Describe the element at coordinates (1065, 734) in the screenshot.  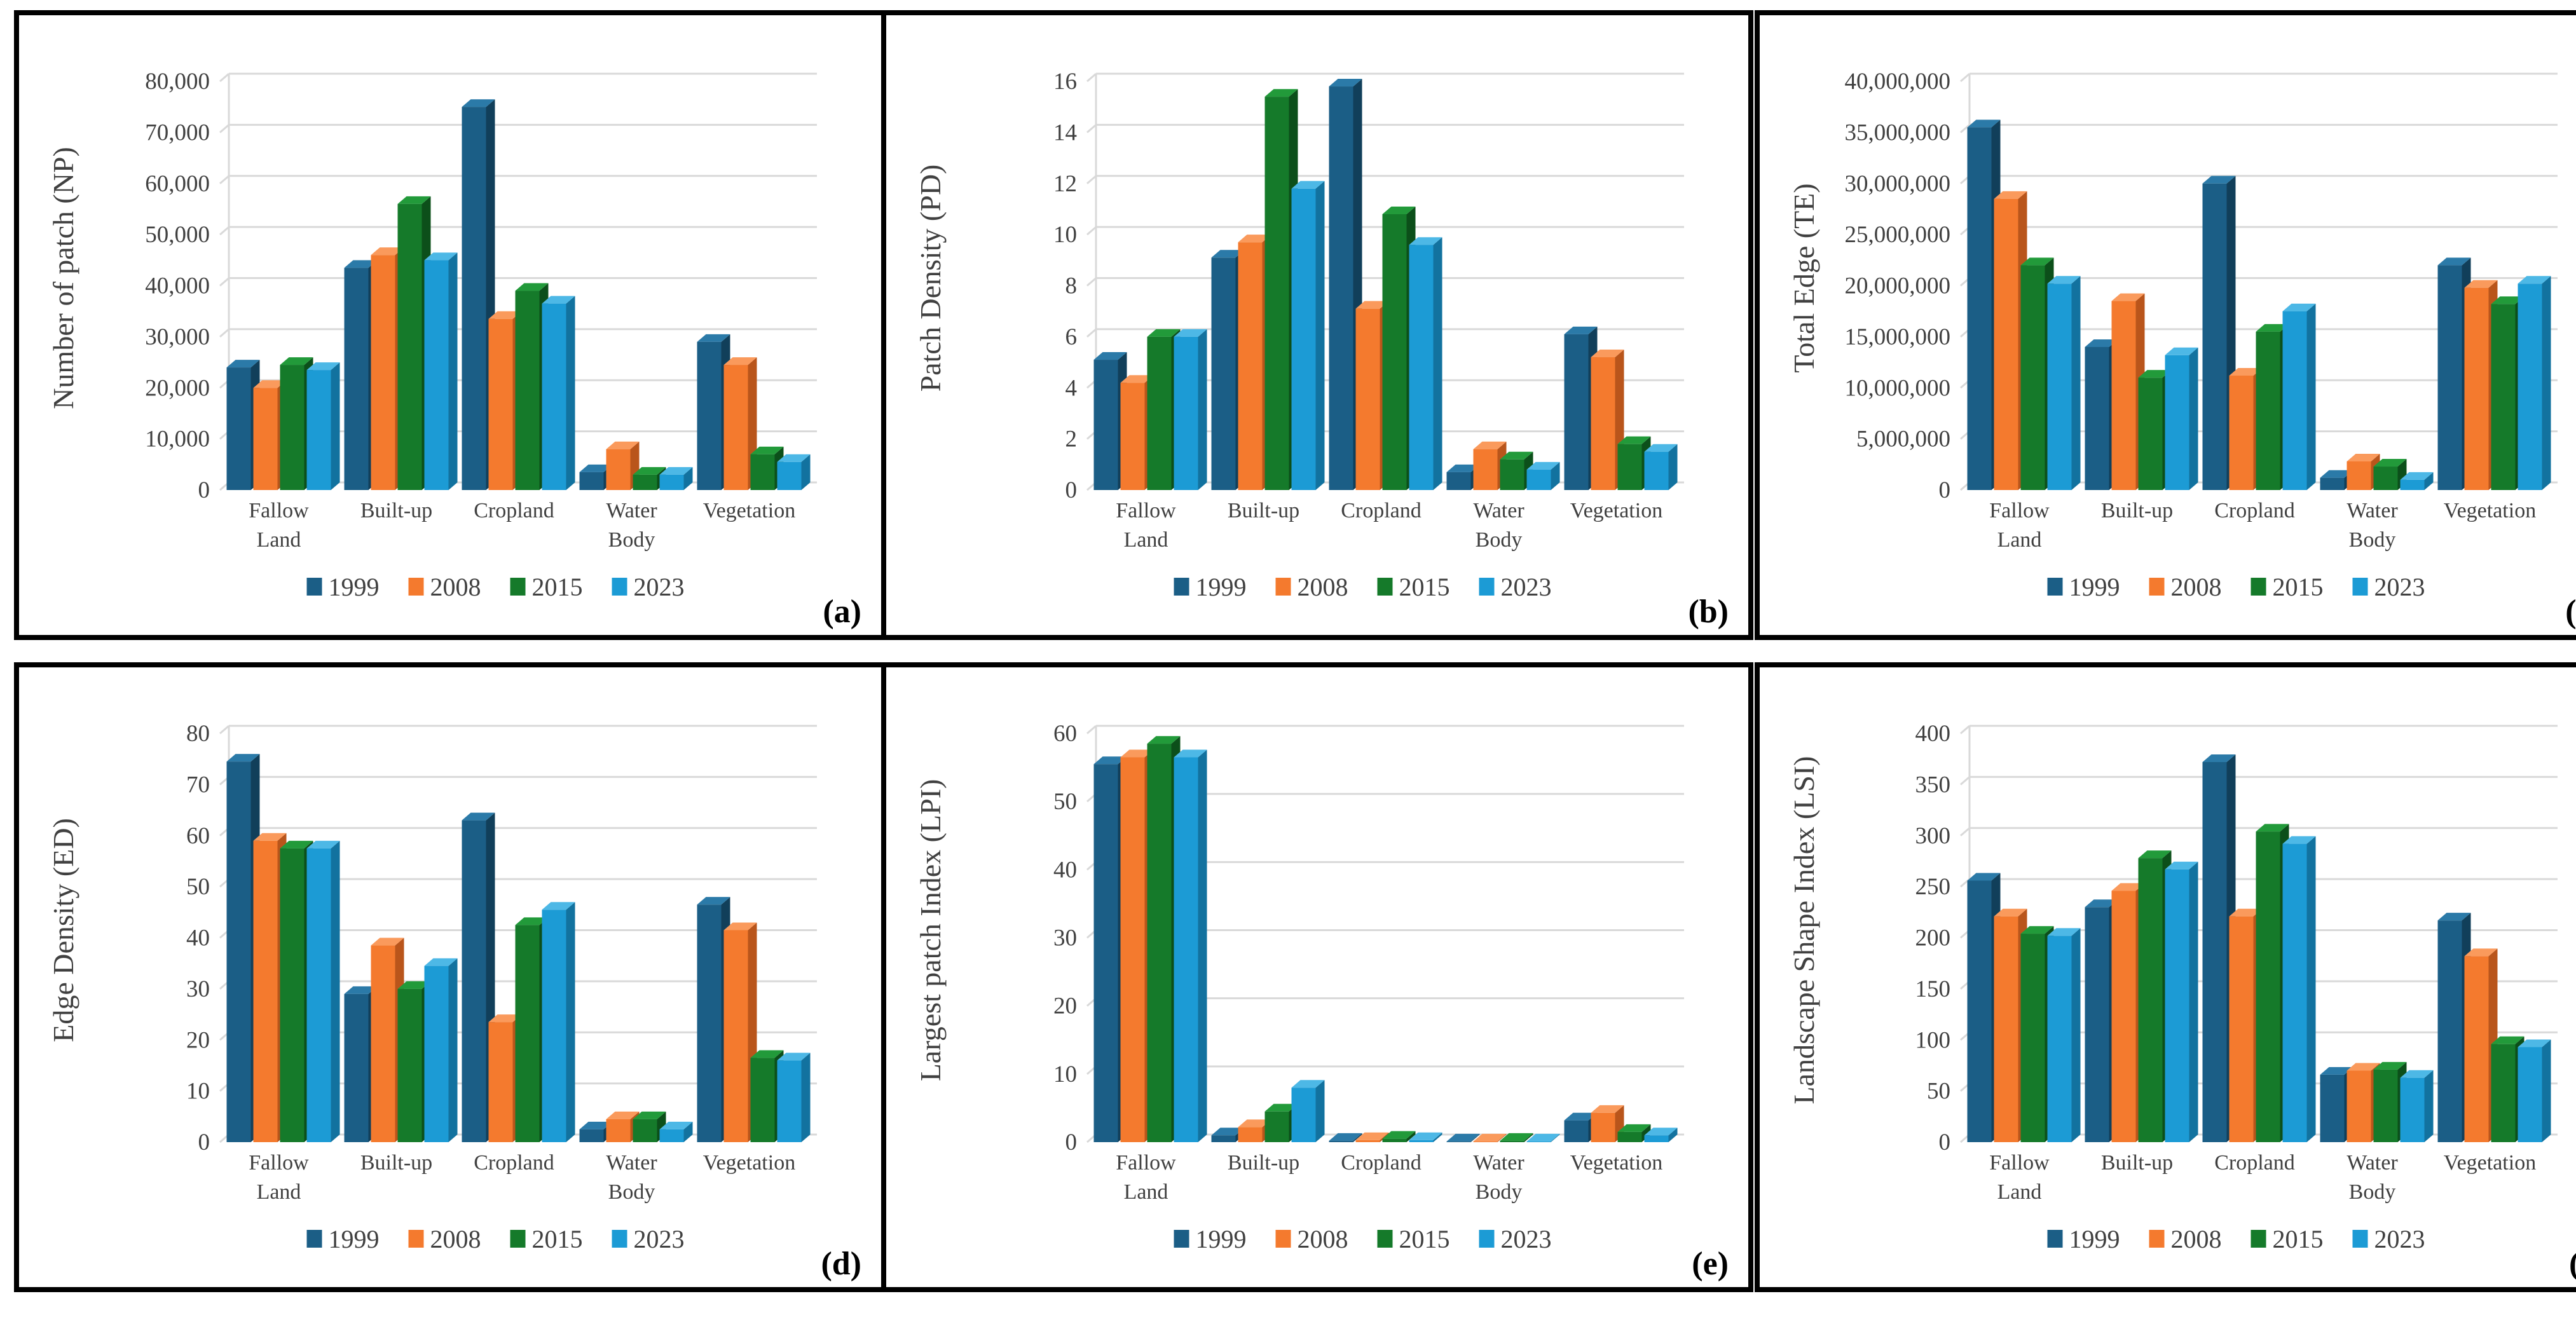
I see `y-tick-label: 60` at that location.